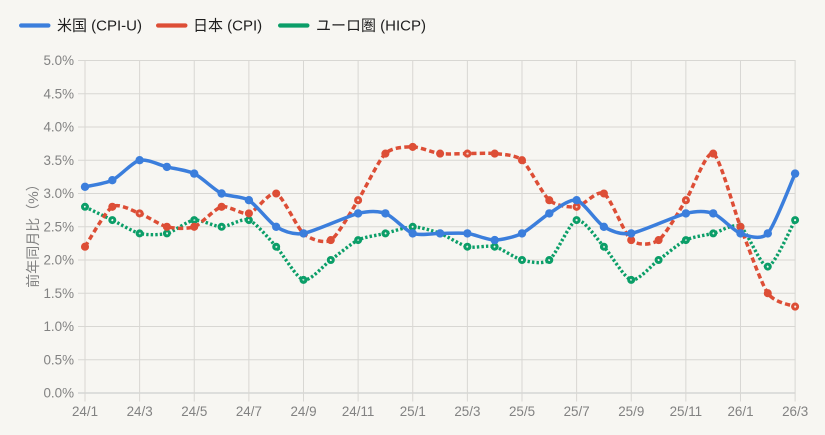 The image size is (825, 435). I want to click on svg-text: 24/9, so click(303, 411).